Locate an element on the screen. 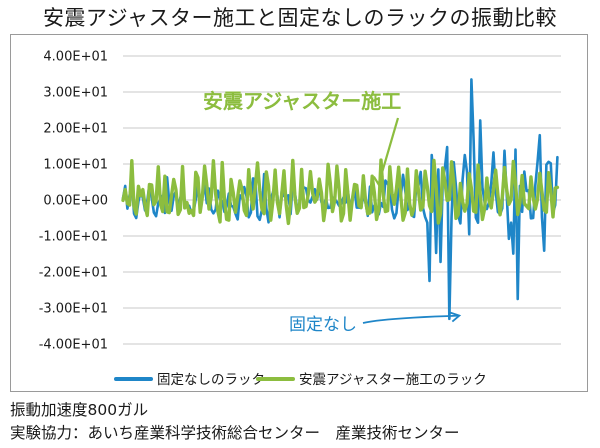 This screenshot has height=448, width=600. acceleration-note: 振動加速度800ガル is located at coordinates (79, 410).